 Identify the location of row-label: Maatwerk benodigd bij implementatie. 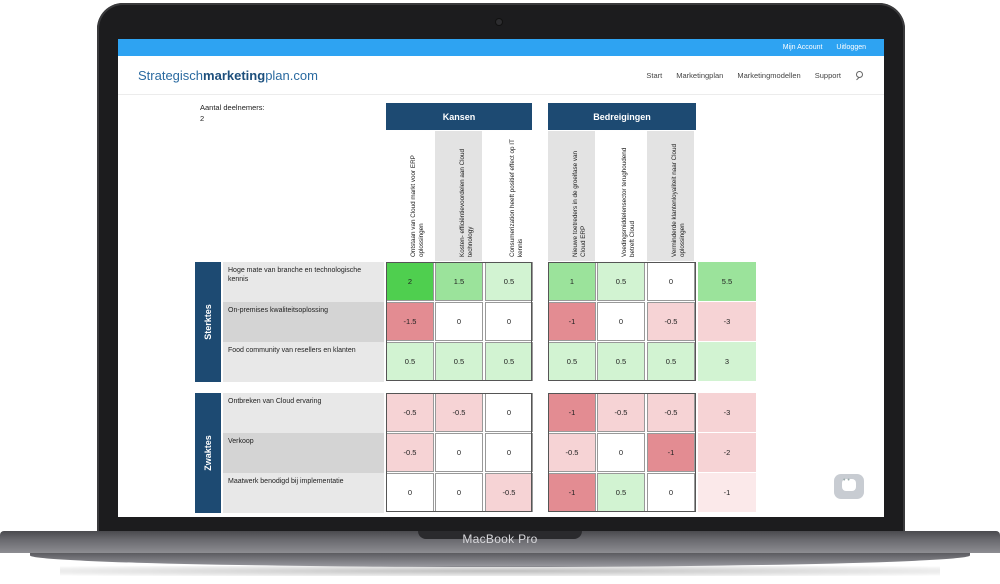
(303, 493).